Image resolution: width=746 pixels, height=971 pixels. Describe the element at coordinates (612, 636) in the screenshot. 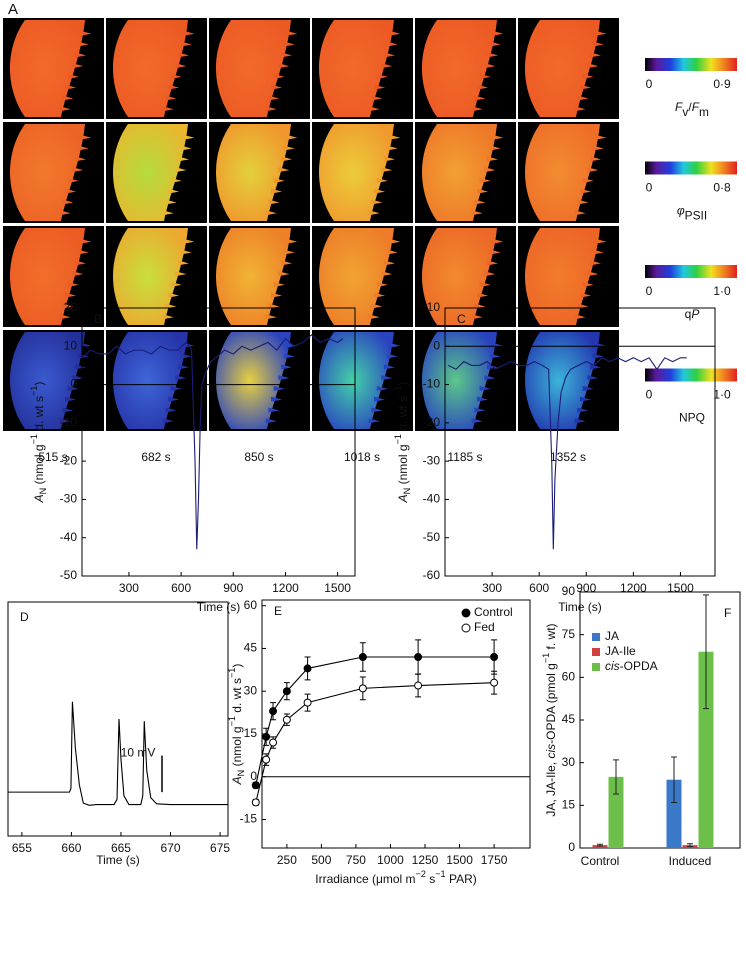

I see `legend-label: JA` at that location.